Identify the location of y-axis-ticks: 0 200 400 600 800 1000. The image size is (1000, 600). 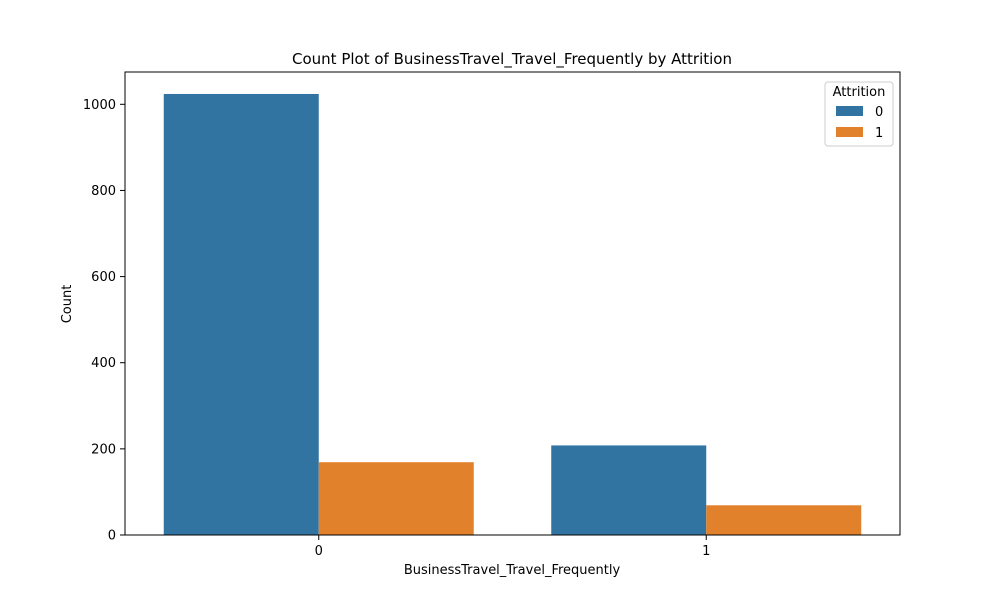
(104, 321).